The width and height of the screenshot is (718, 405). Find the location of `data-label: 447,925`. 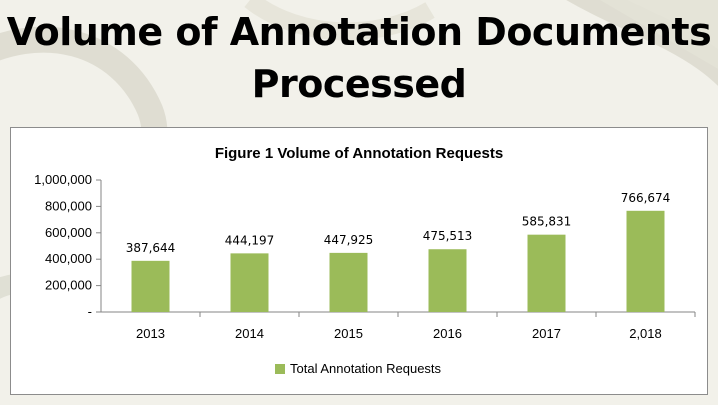

data-label: 447,925 is located at coordinates (349, 240).